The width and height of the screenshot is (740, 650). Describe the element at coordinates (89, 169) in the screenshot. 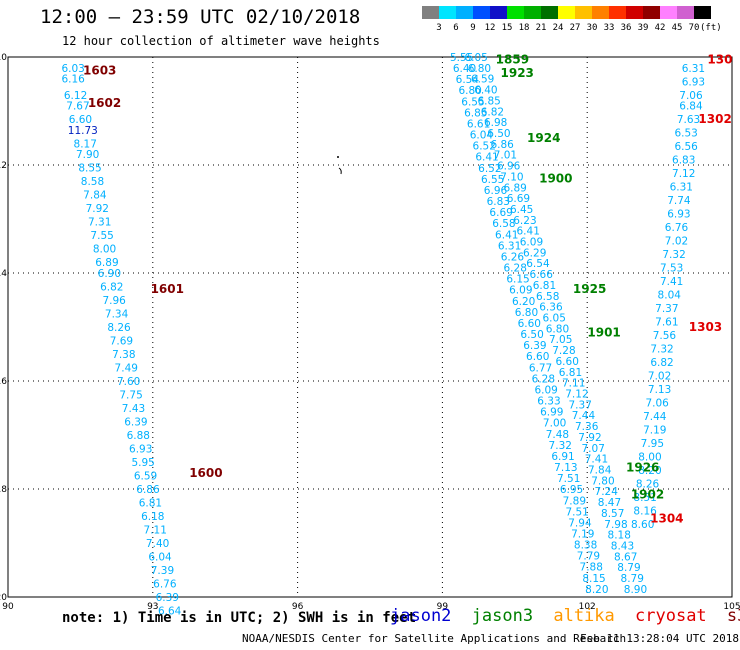

I see `wave-height-value: 8.55` at that location.